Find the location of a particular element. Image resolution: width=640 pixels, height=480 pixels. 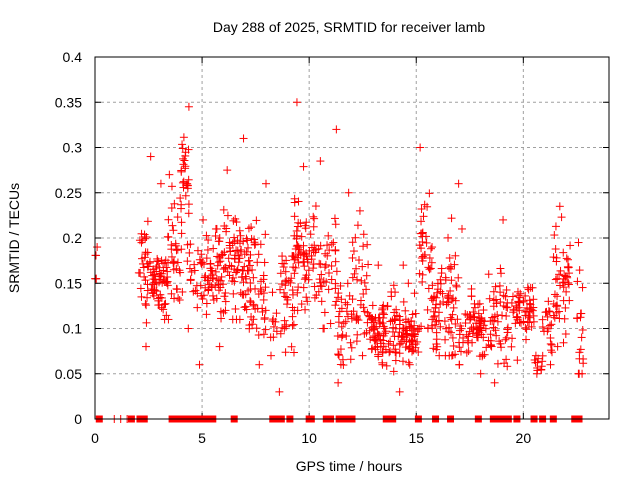

y-tick-label: 0.05 is located at coordinates (68, 374).